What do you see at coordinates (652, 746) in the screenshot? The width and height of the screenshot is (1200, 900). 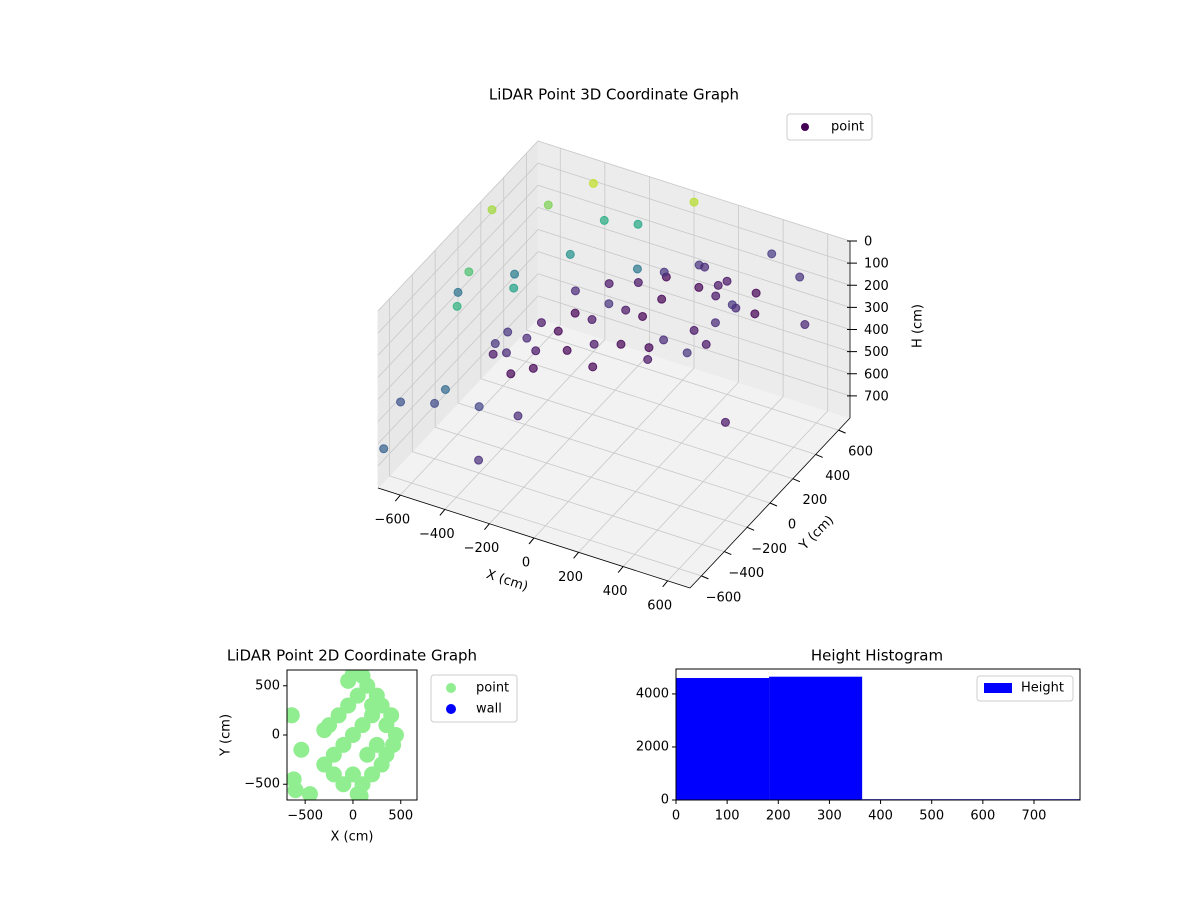 I see `y-tick-label: 2000` at bounding box center [652, 746].